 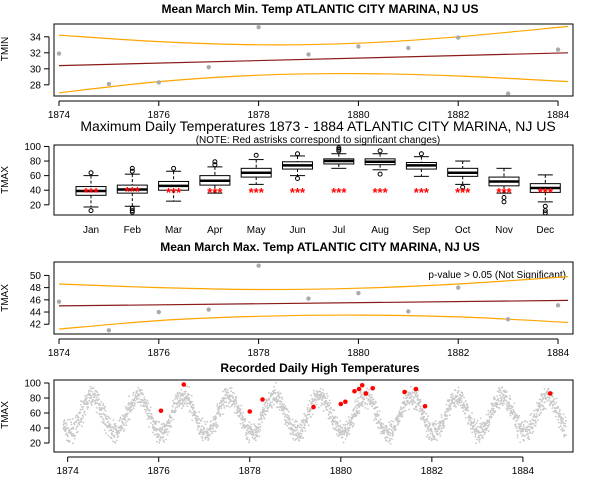 I want to click on x-tick-label: 1880, so click(x=341, y=471).